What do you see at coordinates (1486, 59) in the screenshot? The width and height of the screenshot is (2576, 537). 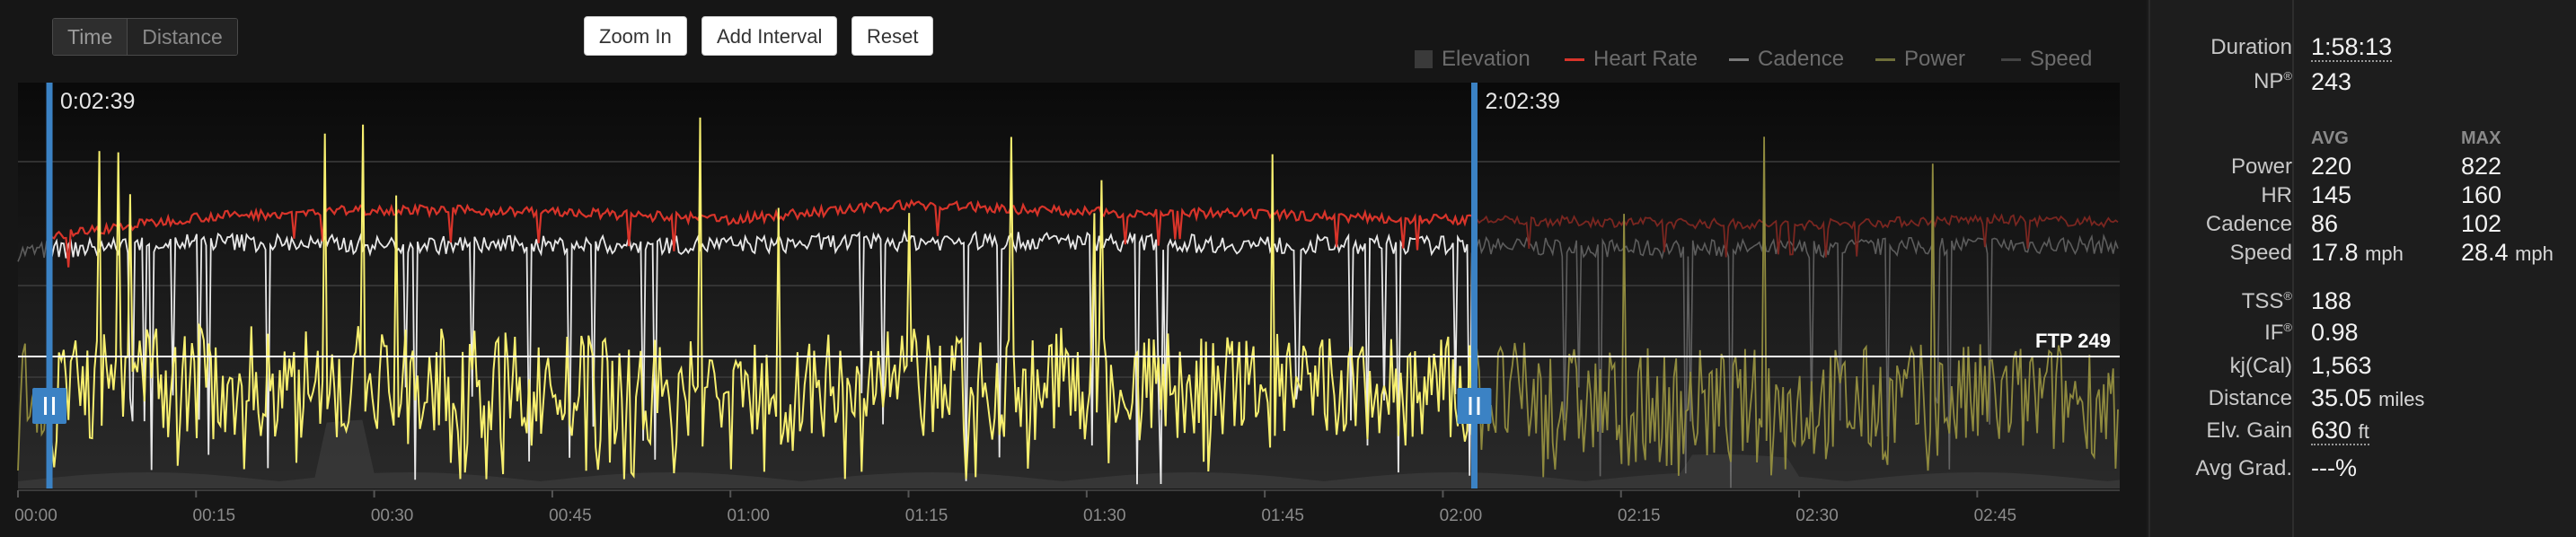 I see `legend-label: Elevation` at bounding box center [1486, 59].